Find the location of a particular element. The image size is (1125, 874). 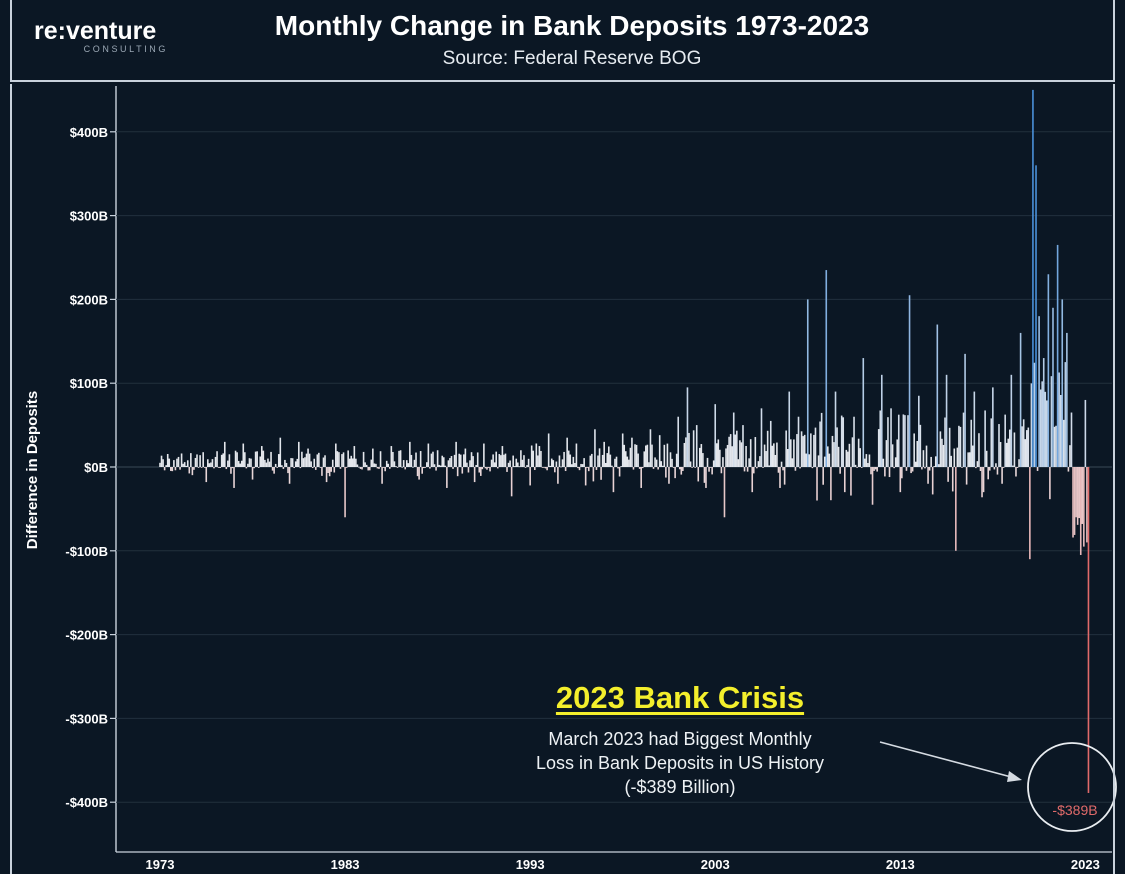

callout-value: -$389B is located at coordinates (1074, 810).